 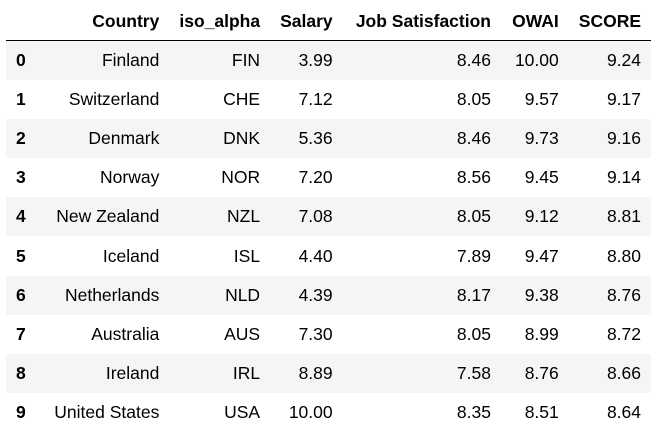 I want to click on cell-salary: 4.40, so click(x=315, y=255).